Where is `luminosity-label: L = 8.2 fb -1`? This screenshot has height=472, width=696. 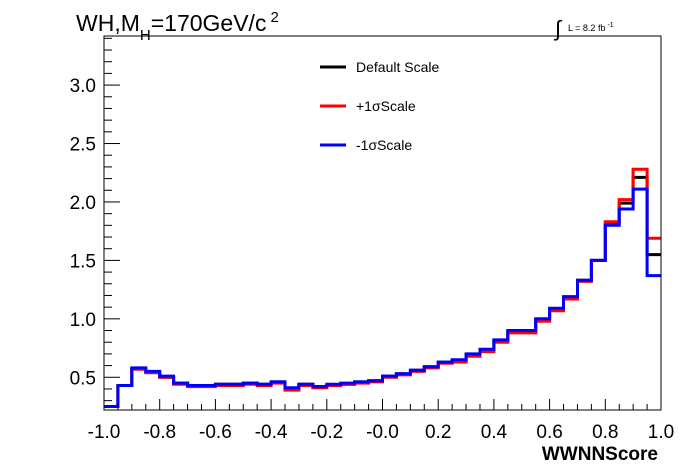
luminosity-label: L = 8.2 fb -1 is located at coordinates (591, 27).